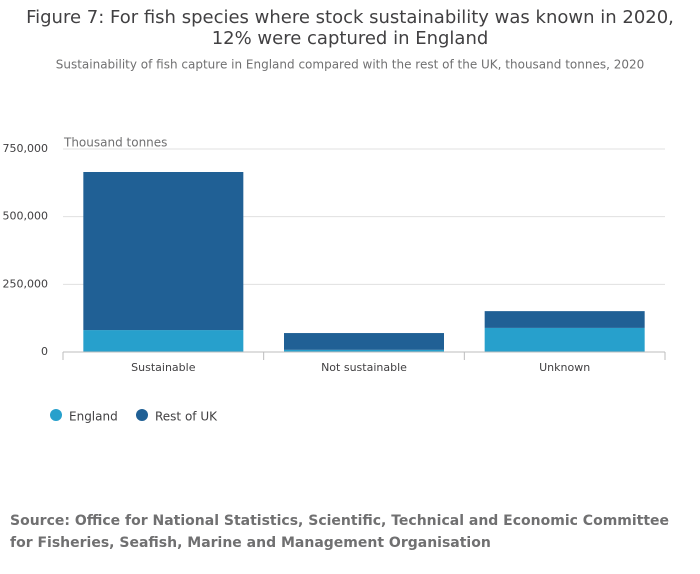  I want to click on legend-label: Rest of UK, so click(186, 417).